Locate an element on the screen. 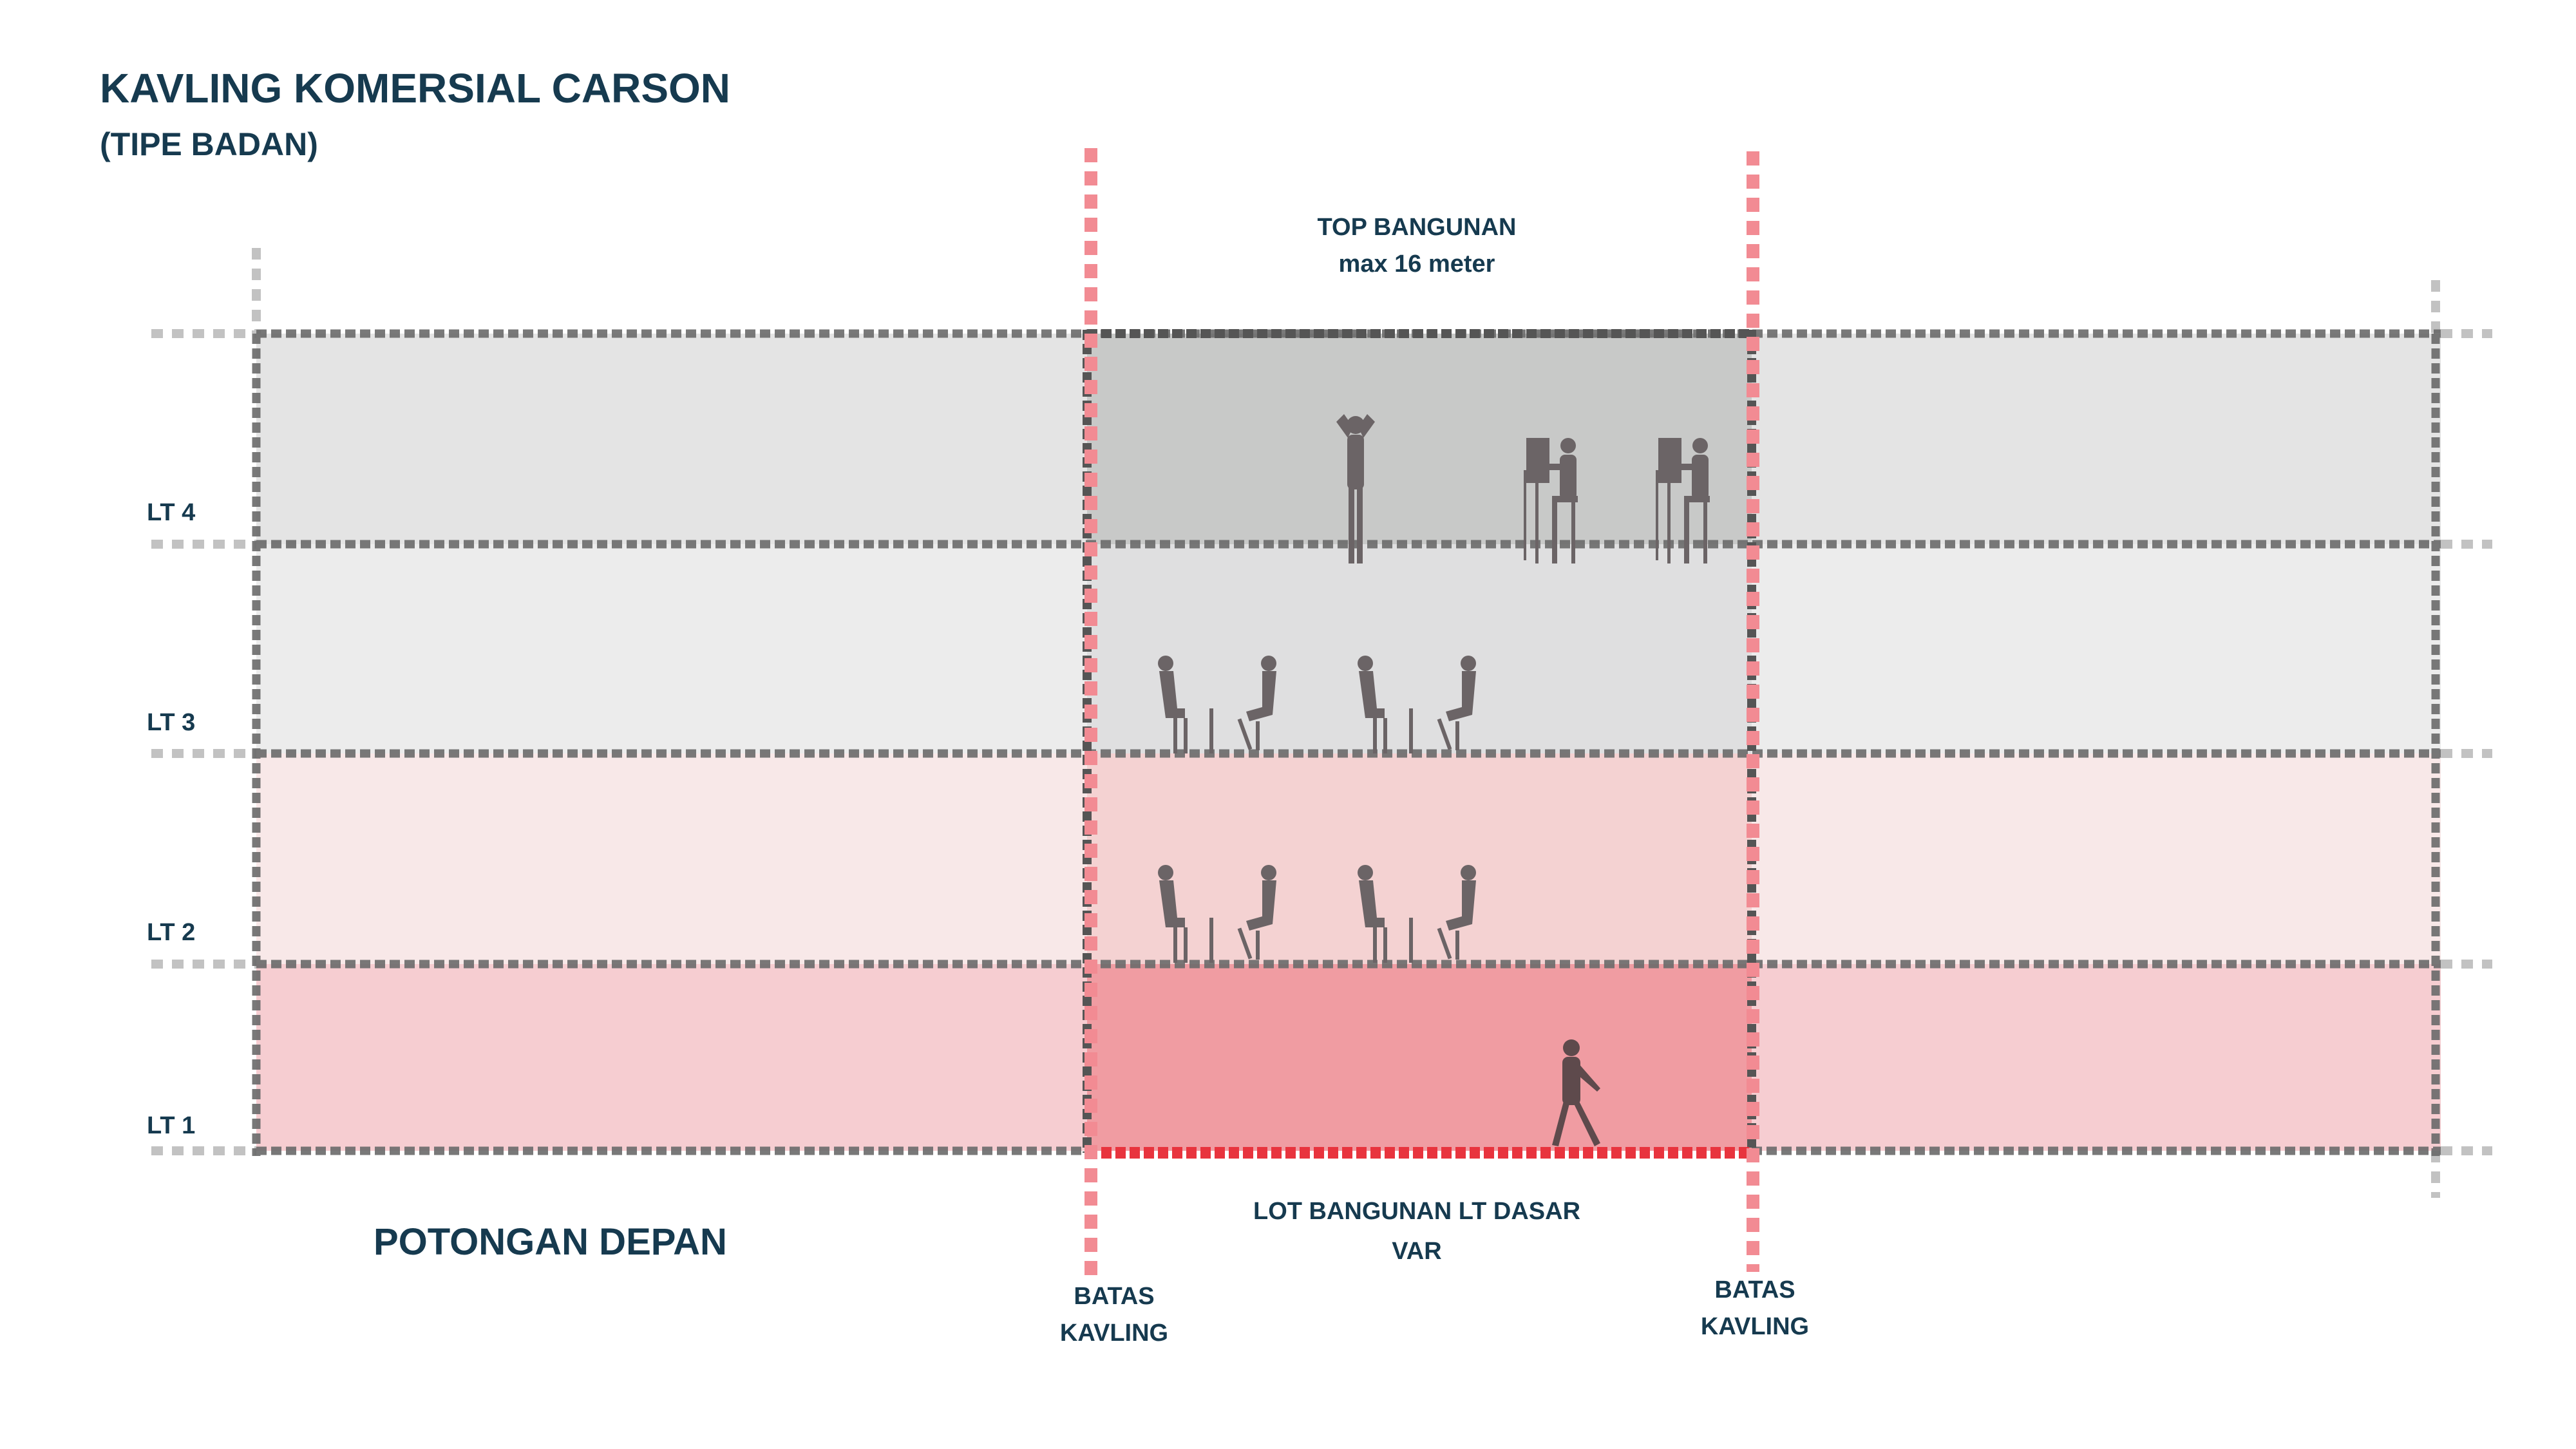 The height and width of the screenshot is (1449, 2576). floor-1-building is located at coordinates (1419, 1058).